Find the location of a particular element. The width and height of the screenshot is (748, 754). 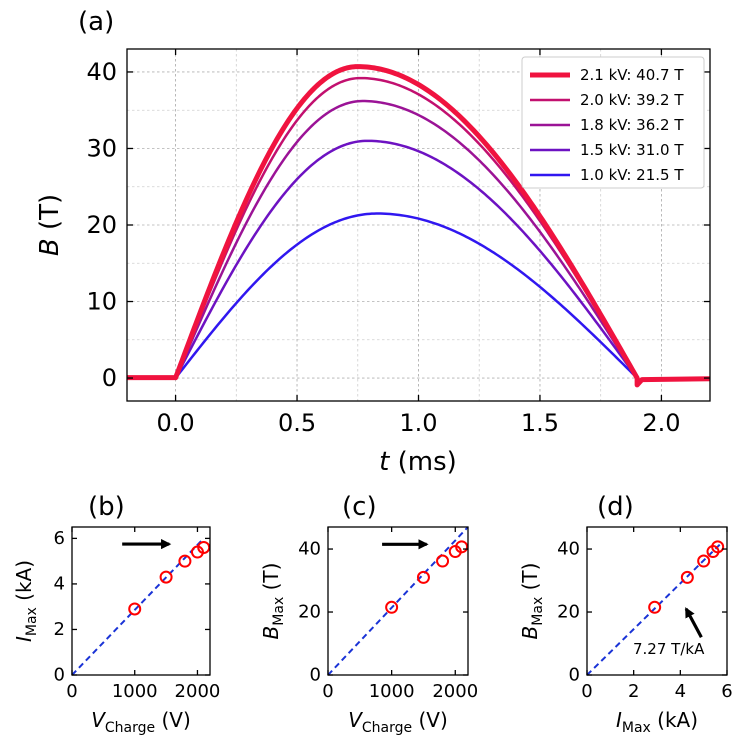

panel-d-label: (d) is located at coordinates (615, 507).